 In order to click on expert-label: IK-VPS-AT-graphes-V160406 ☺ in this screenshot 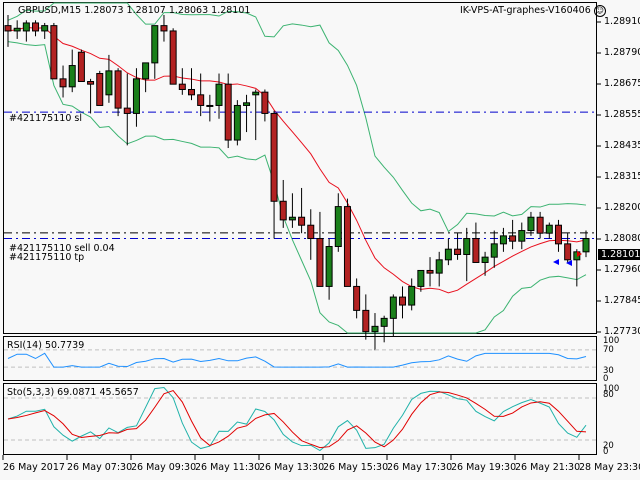, I will do `click(533, 11)`.